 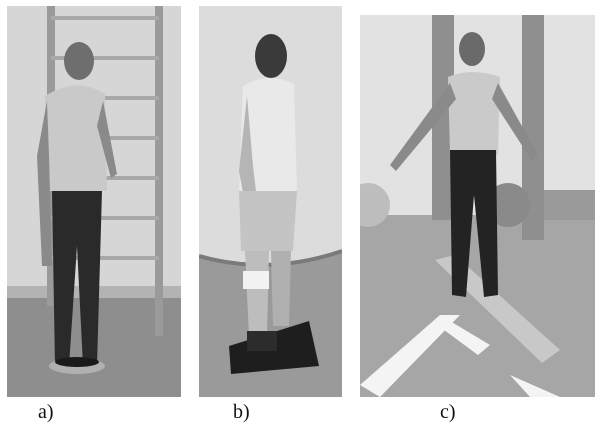 I want to click on panel-caption-a: a), so click(x=46, y=412).